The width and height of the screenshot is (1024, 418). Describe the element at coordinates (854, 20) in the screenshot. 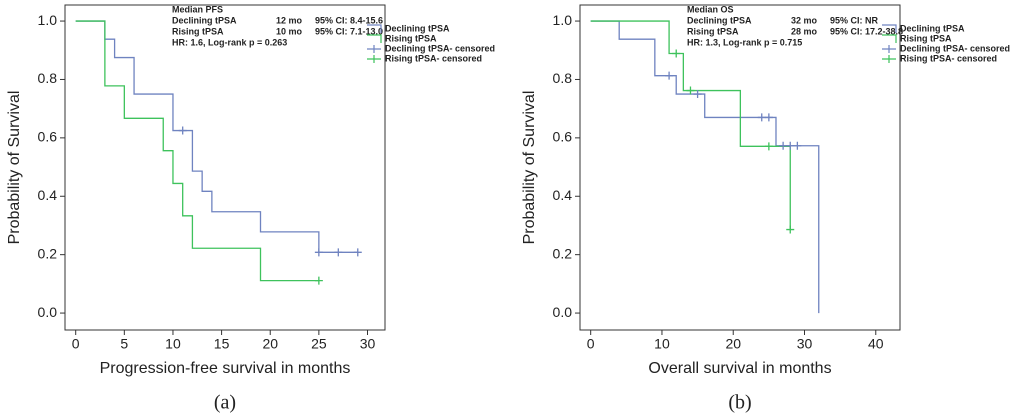

I see `annotation-cell: 95% CI: NR` at that location.